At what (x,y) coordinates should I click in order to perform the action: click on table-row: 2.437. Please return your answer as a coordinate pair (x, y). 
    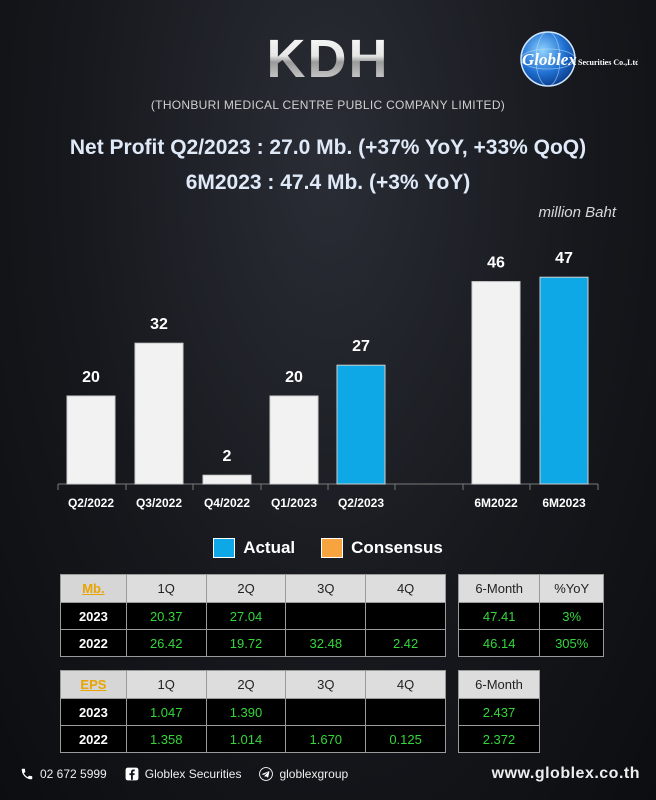
    Looking at the image, I should click on (499, 712).